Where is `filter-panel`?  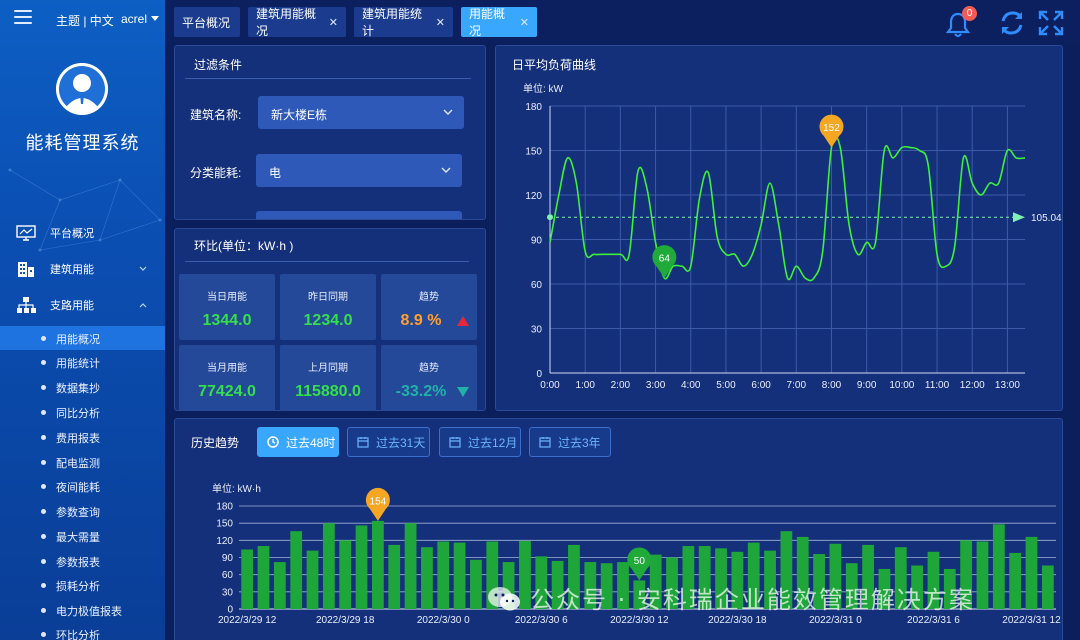 filter-panel is located at coordinates (330, 132).